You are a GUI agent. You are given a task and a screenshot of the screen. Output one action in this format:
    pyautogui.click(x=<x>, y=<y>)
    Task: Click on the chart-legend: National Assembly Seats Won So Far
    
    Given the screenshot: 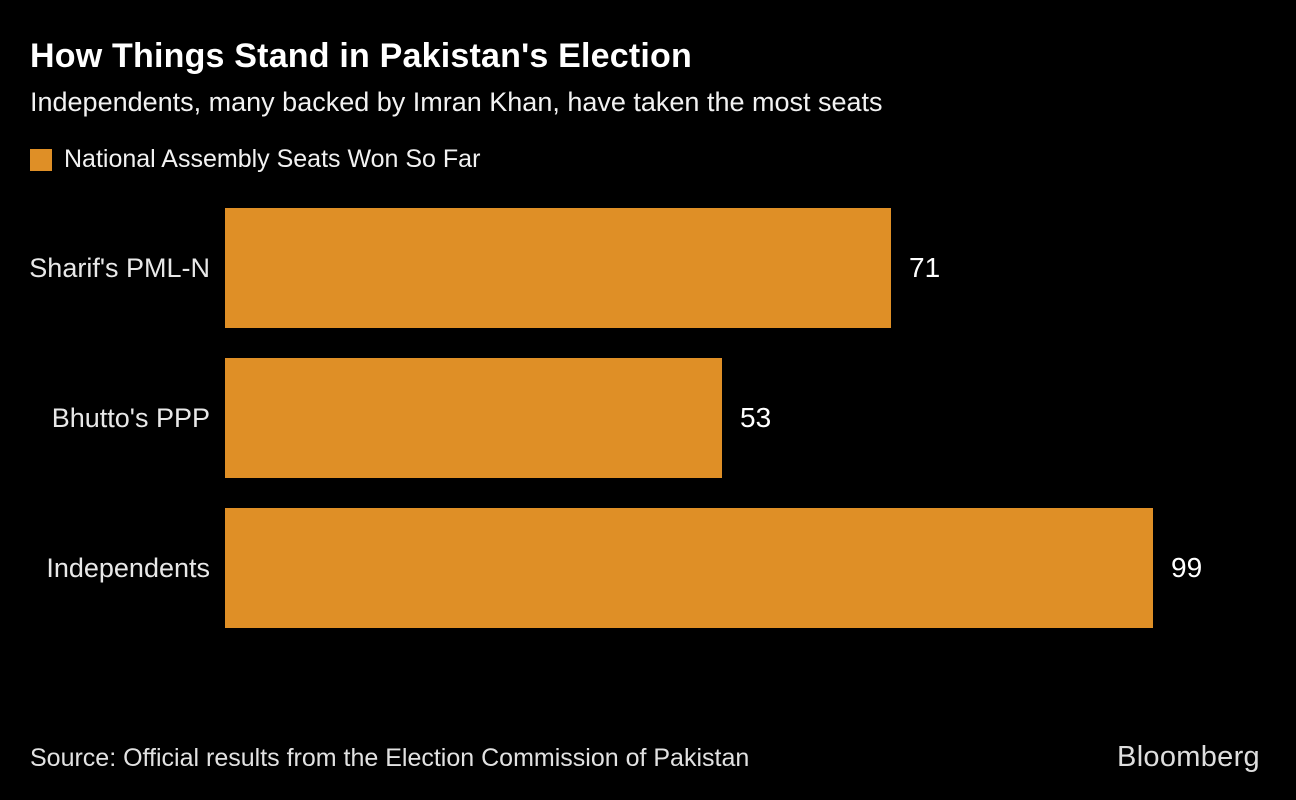 What is the action you would take?
    pyautogui.click(x=255, y=159)
    